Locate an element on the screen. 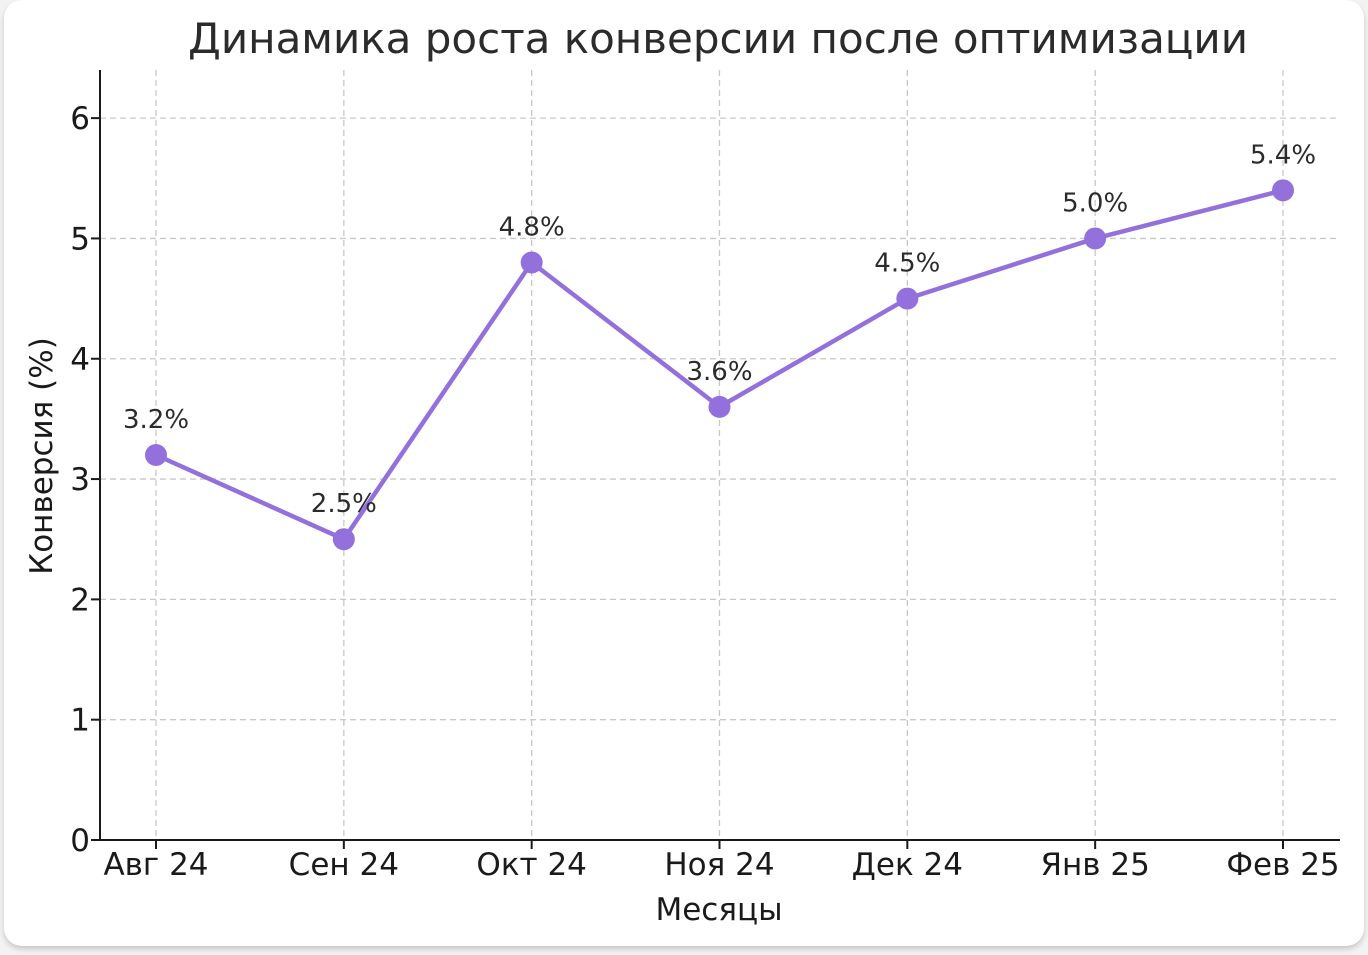 Image resolution: width=1368 pixels, height=955 pixels. data-label: 4.5% is located at coordinates (907, 264).